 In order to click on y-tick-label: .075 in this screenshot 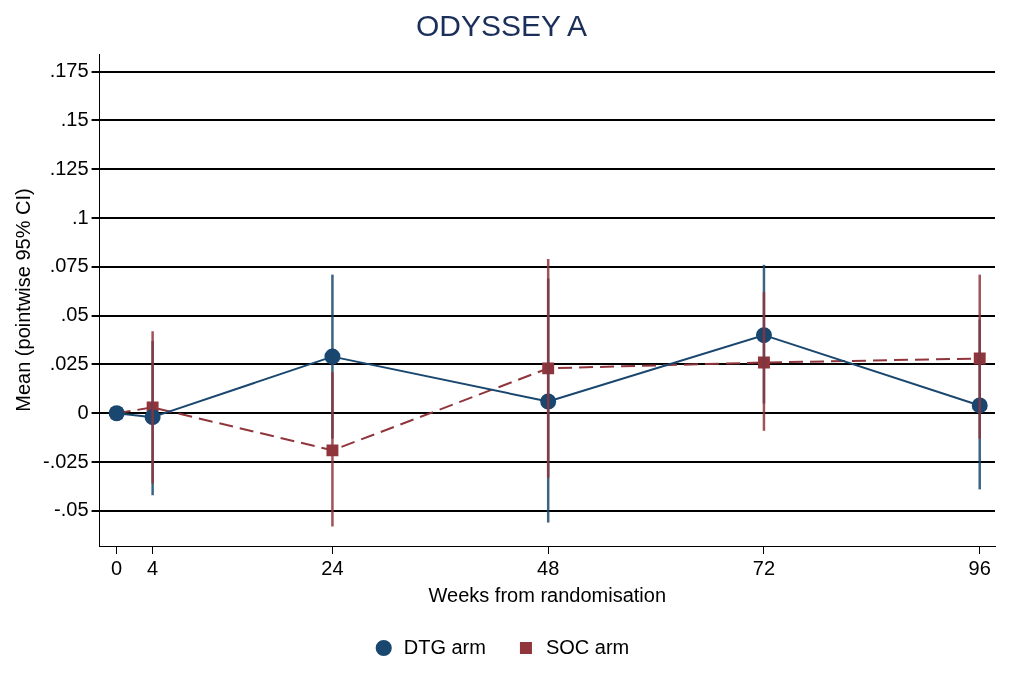, I will do `click(69, 265)`.